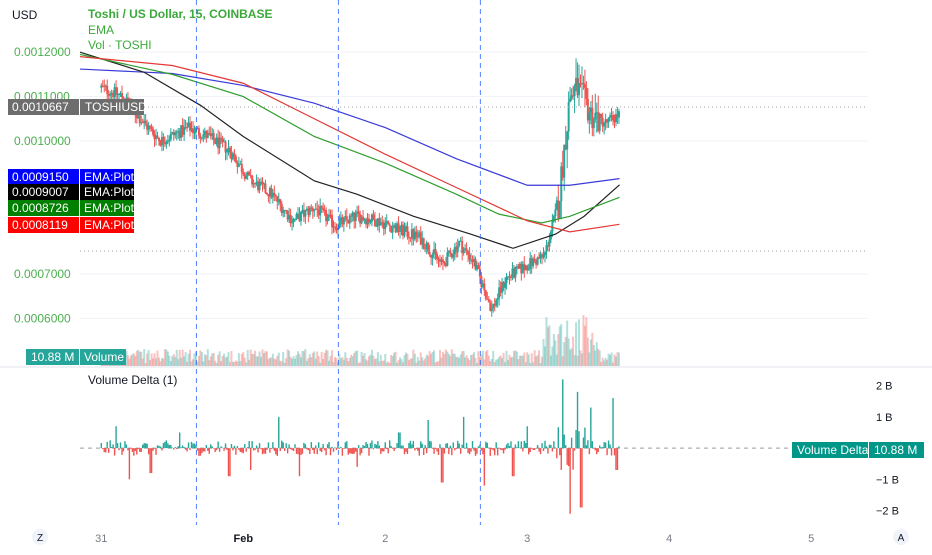  What do you see at coordinates (132, 380) in the screenshot?
I see `delta-pane-title: Volume Delta (1)` at bounding box center [132, 380].